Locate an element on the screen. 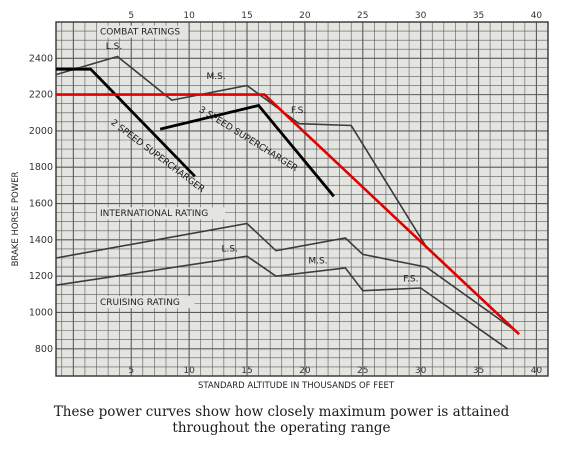 This screenshot has height=450, width=563. section-label-cruising: CRUISING RATING is located at coordinates (140, 303).